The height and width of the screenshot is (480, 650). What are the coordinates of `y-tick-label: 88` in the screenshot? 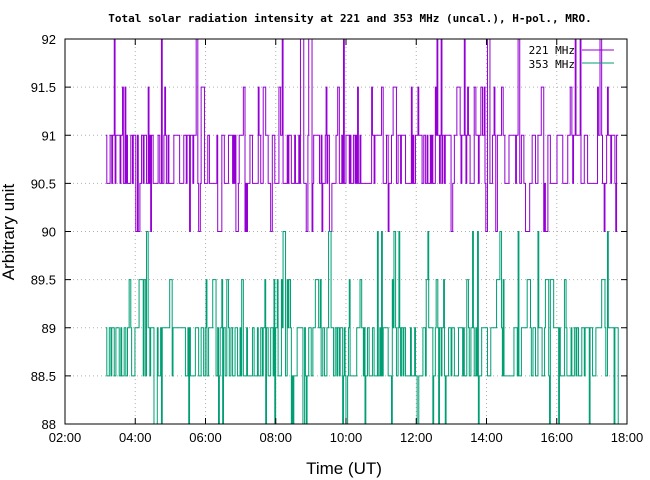 It's located at (49, 424).